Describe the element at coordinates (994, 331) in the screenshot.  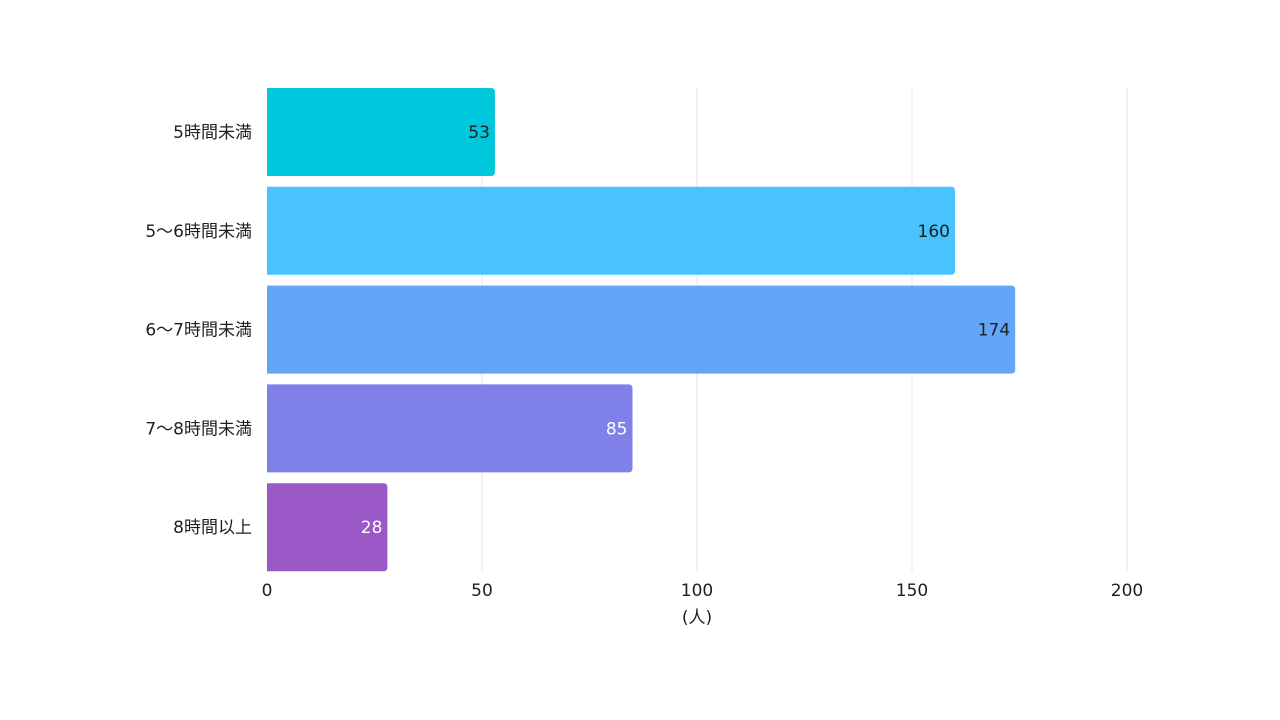
I see `data-label: 174` at that location.